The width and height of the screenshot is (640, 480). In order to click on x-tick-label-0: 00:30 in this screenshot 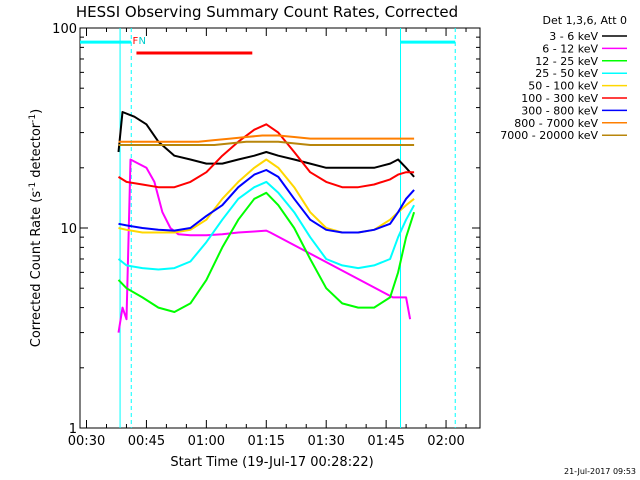, I will do `click(86, 441)`.